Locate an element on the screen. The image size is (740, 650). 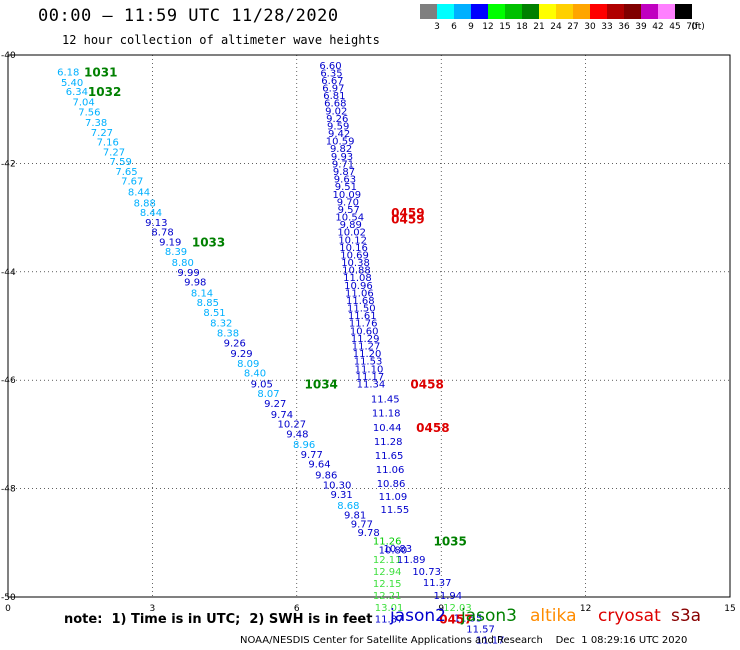
swh-label: 6.81 is located at coordinates (334, 96).